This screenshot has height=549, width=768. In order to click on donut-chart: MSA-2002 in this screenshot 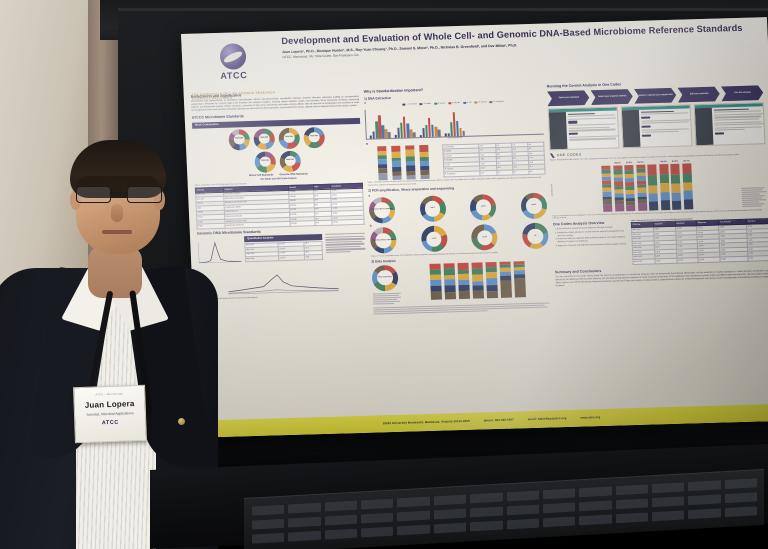, I will do `click(289, 138)`.